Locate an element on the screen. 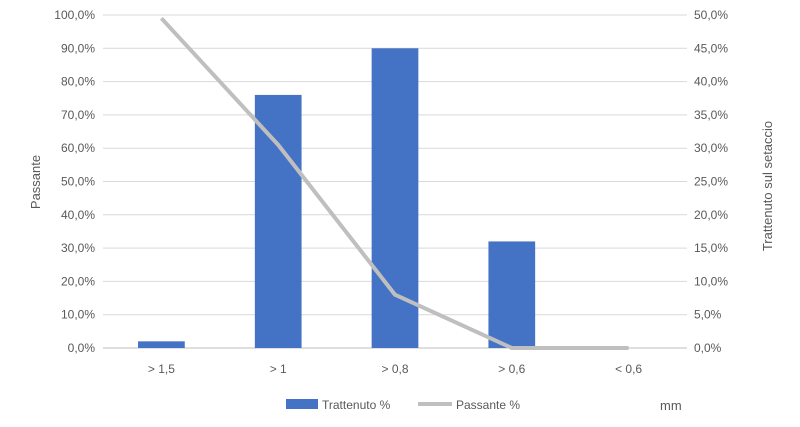 The width and height of the screenshot is (800, 427). x-axis-ticks: > 1,5 > 1 > 0,8 > 0,6 < 0,6 is located at coordinates (395, 369).